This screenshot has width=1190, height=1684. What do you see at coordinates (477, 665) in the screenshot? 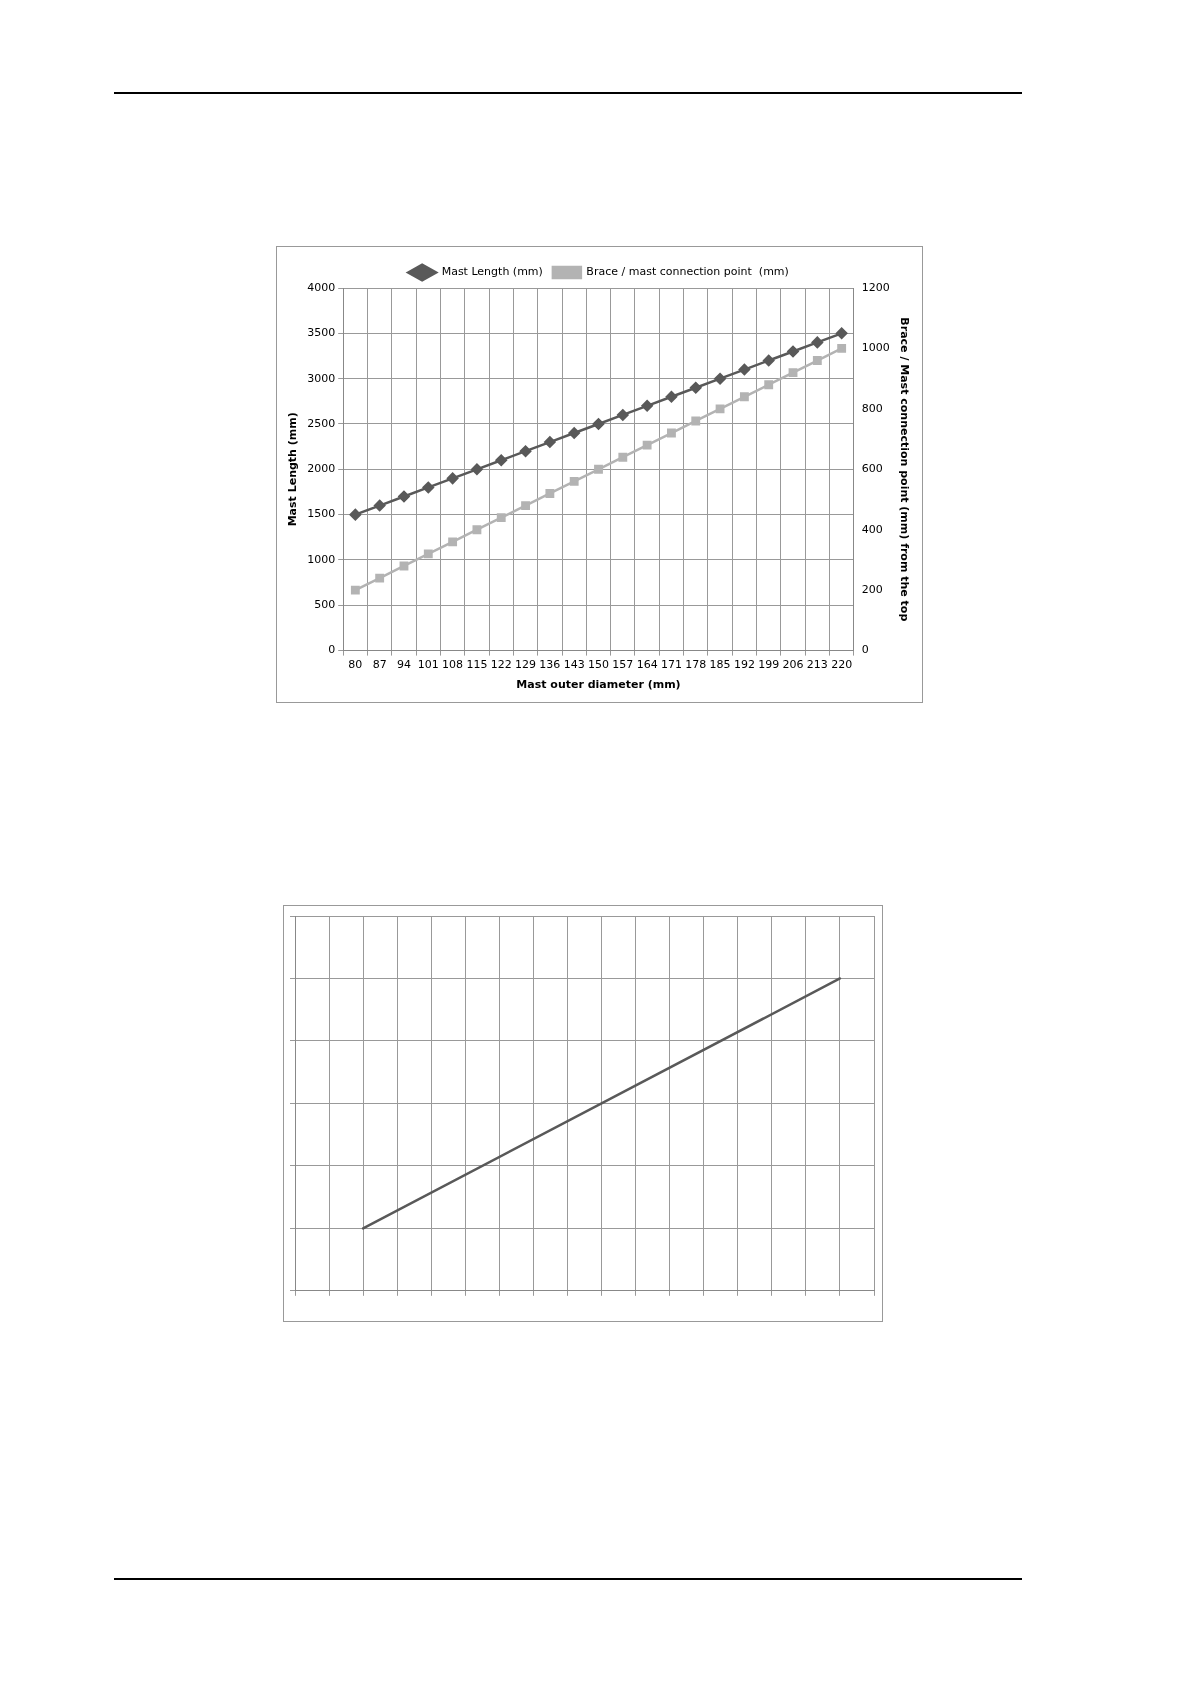
I see `x-tick-label: 115` at bounding box center [477, 665].